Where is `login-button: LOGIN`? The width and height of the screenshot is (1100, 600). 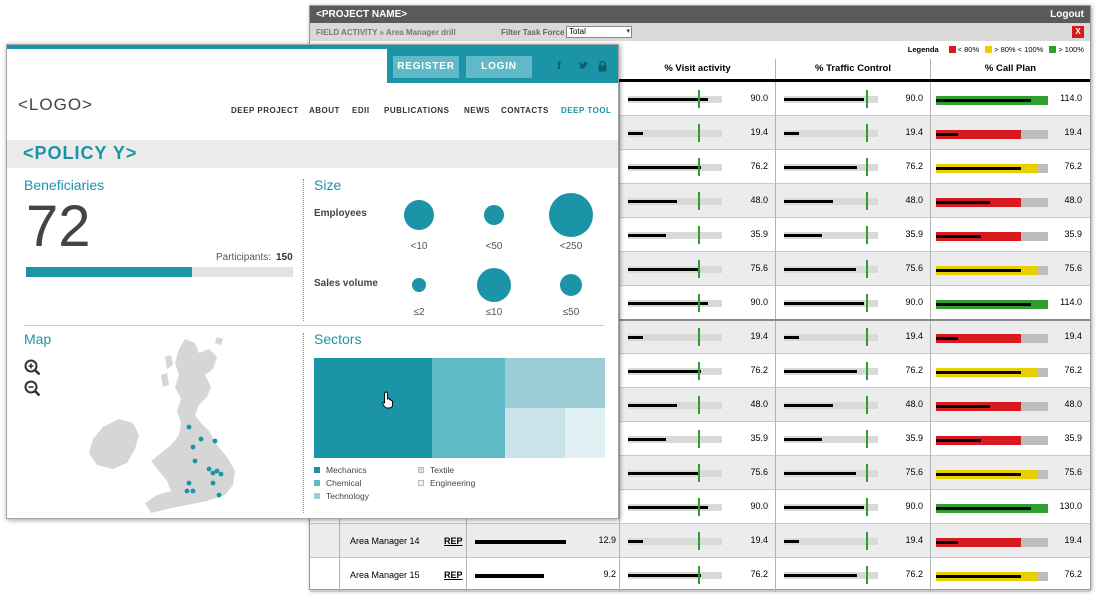 login-button: LOGIN is located at coordinates (499, 67).